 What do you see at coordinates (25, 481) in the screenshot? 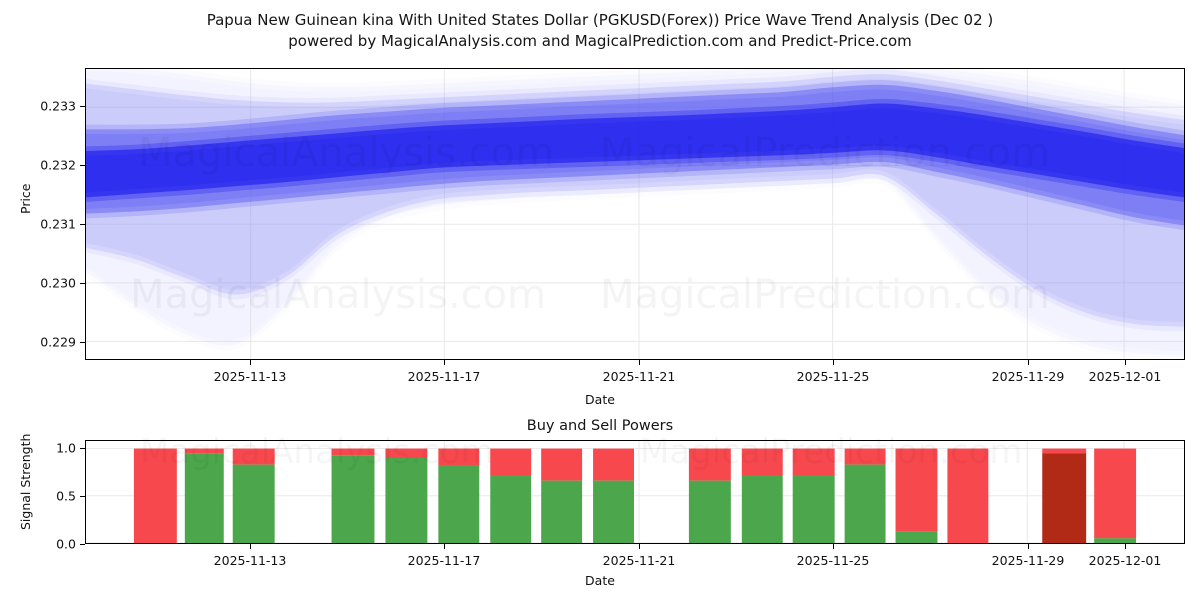
I see `signal-strength-y-axis-label: Signal Strength` at bounding box center [25, 481].